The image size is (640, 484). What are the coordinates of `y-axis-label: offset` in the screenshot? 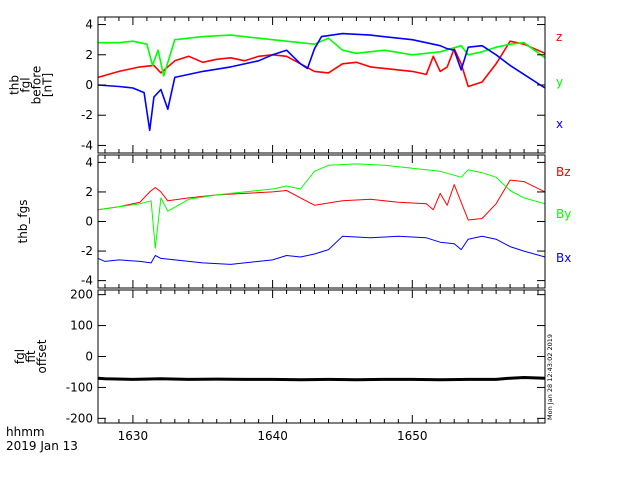 It's located at (42, 356).